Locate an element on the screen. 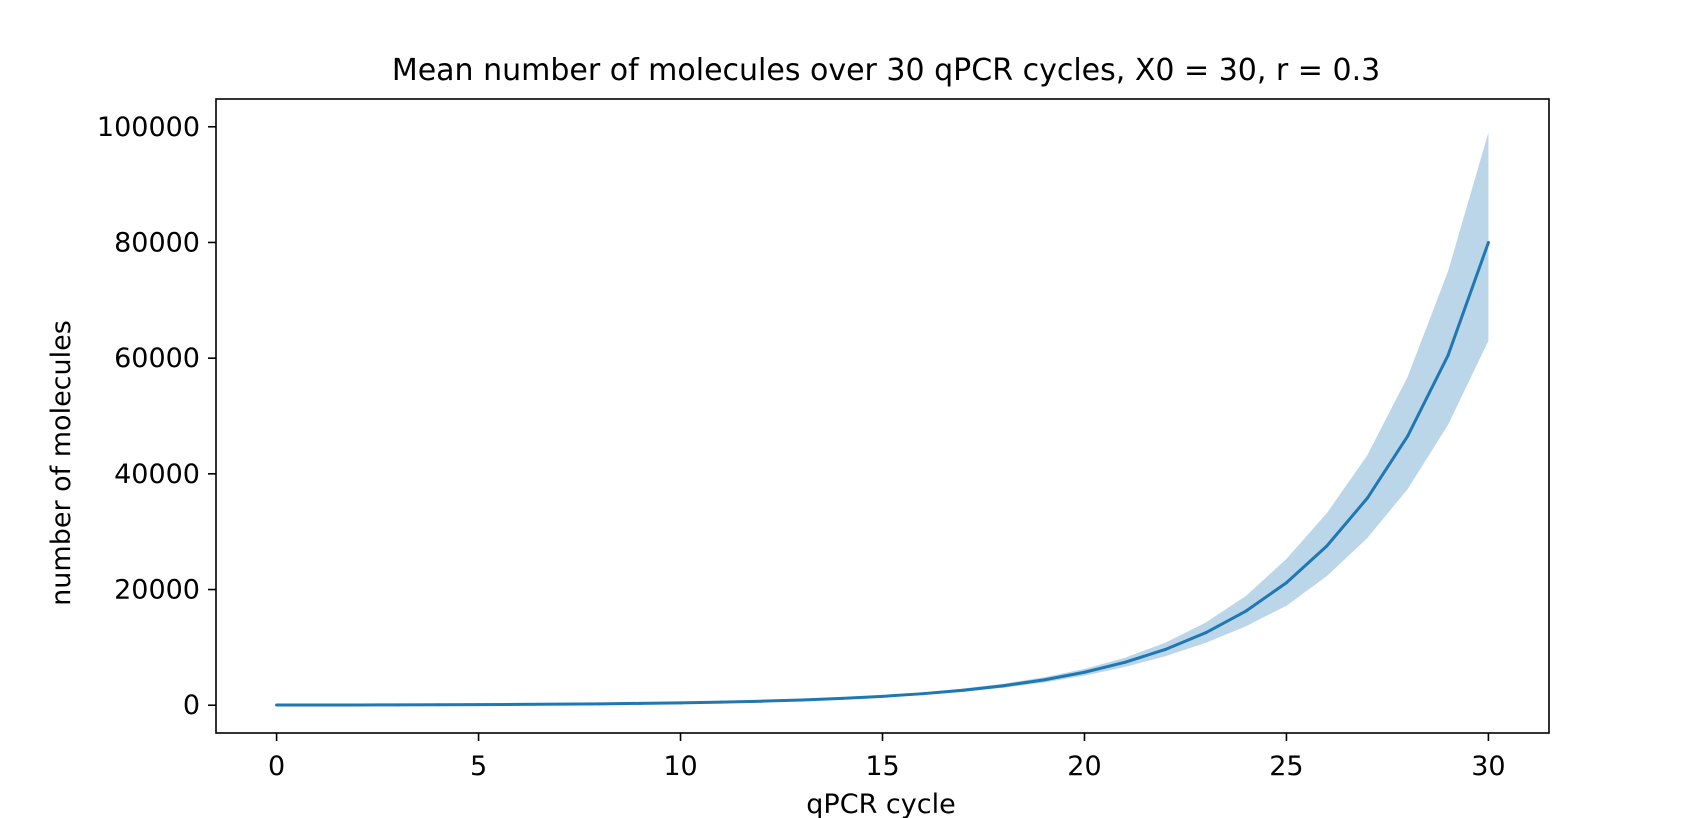 The image size is (1707, 818). x-axis-label: qPCR cycle is located at coordinates (880, 803).